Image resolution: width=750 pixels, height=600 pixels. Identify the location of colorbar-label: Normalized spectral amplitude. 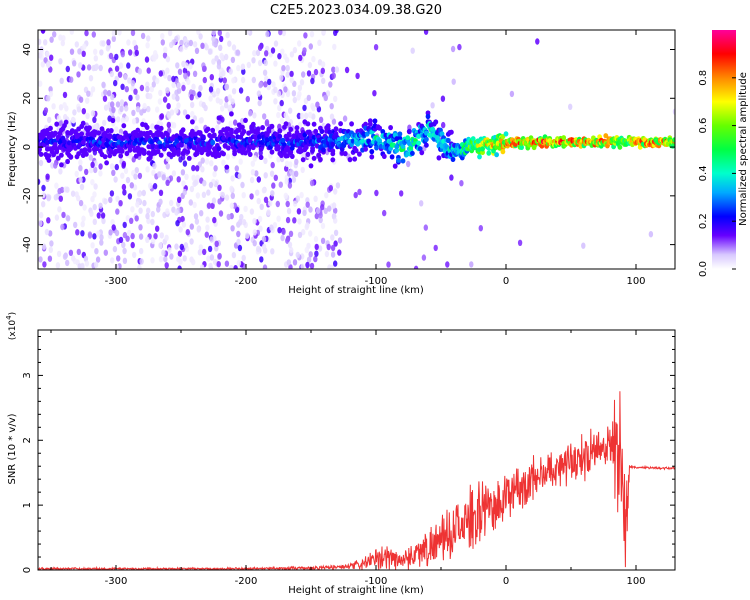
(743, 149).